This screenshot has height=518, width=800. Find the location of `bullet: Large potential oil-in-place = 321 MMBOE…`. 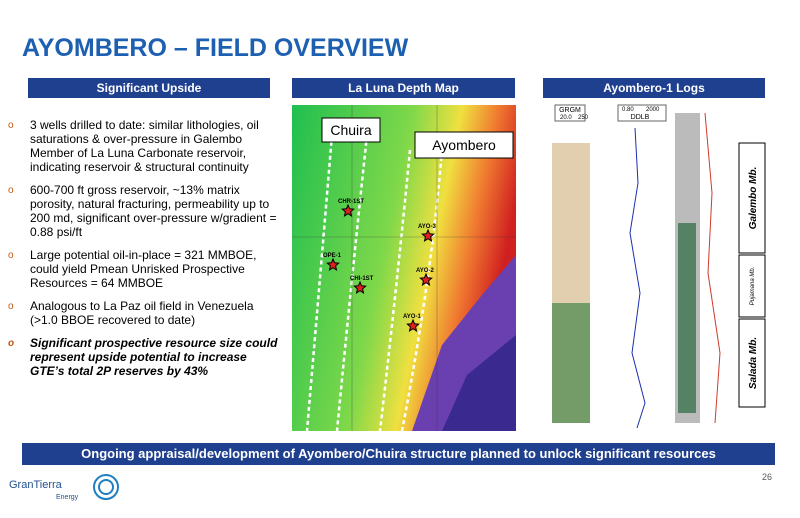

bullet: Large potential oil-in-place = 321 MMBOE… is located at coordinates (145, 269).